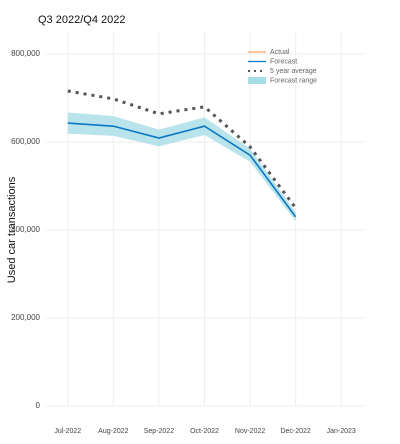  What do you see at coordinates (280, 52) in the screenshot?
I see `legend-label: Actual` at bounding box center [280, 52].